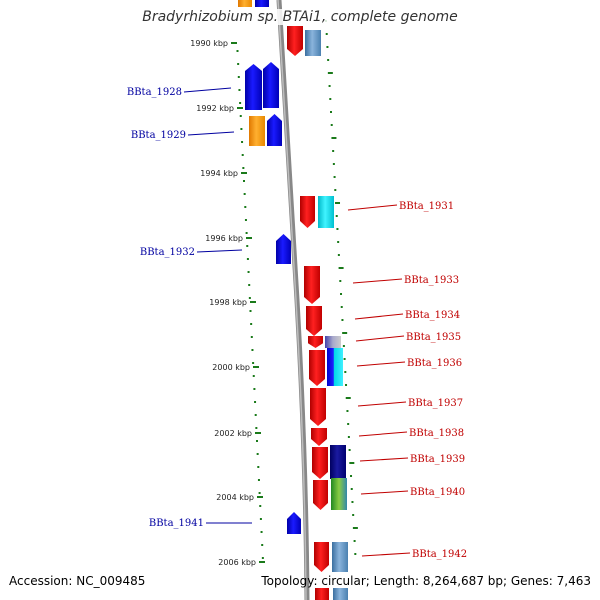  I want to click on gene-label-left: BBta_1932, so click(167, 252).